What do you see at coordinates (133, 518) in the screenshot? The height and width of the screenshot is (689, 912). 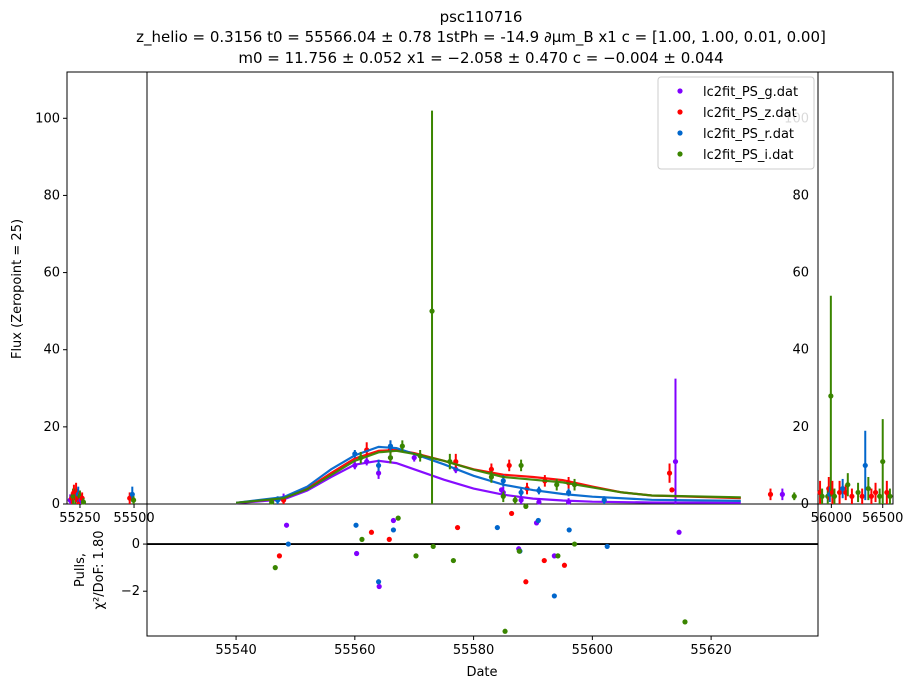 I see `left-inset-x-tick-label: 55500` at bounding box center [133, 518].